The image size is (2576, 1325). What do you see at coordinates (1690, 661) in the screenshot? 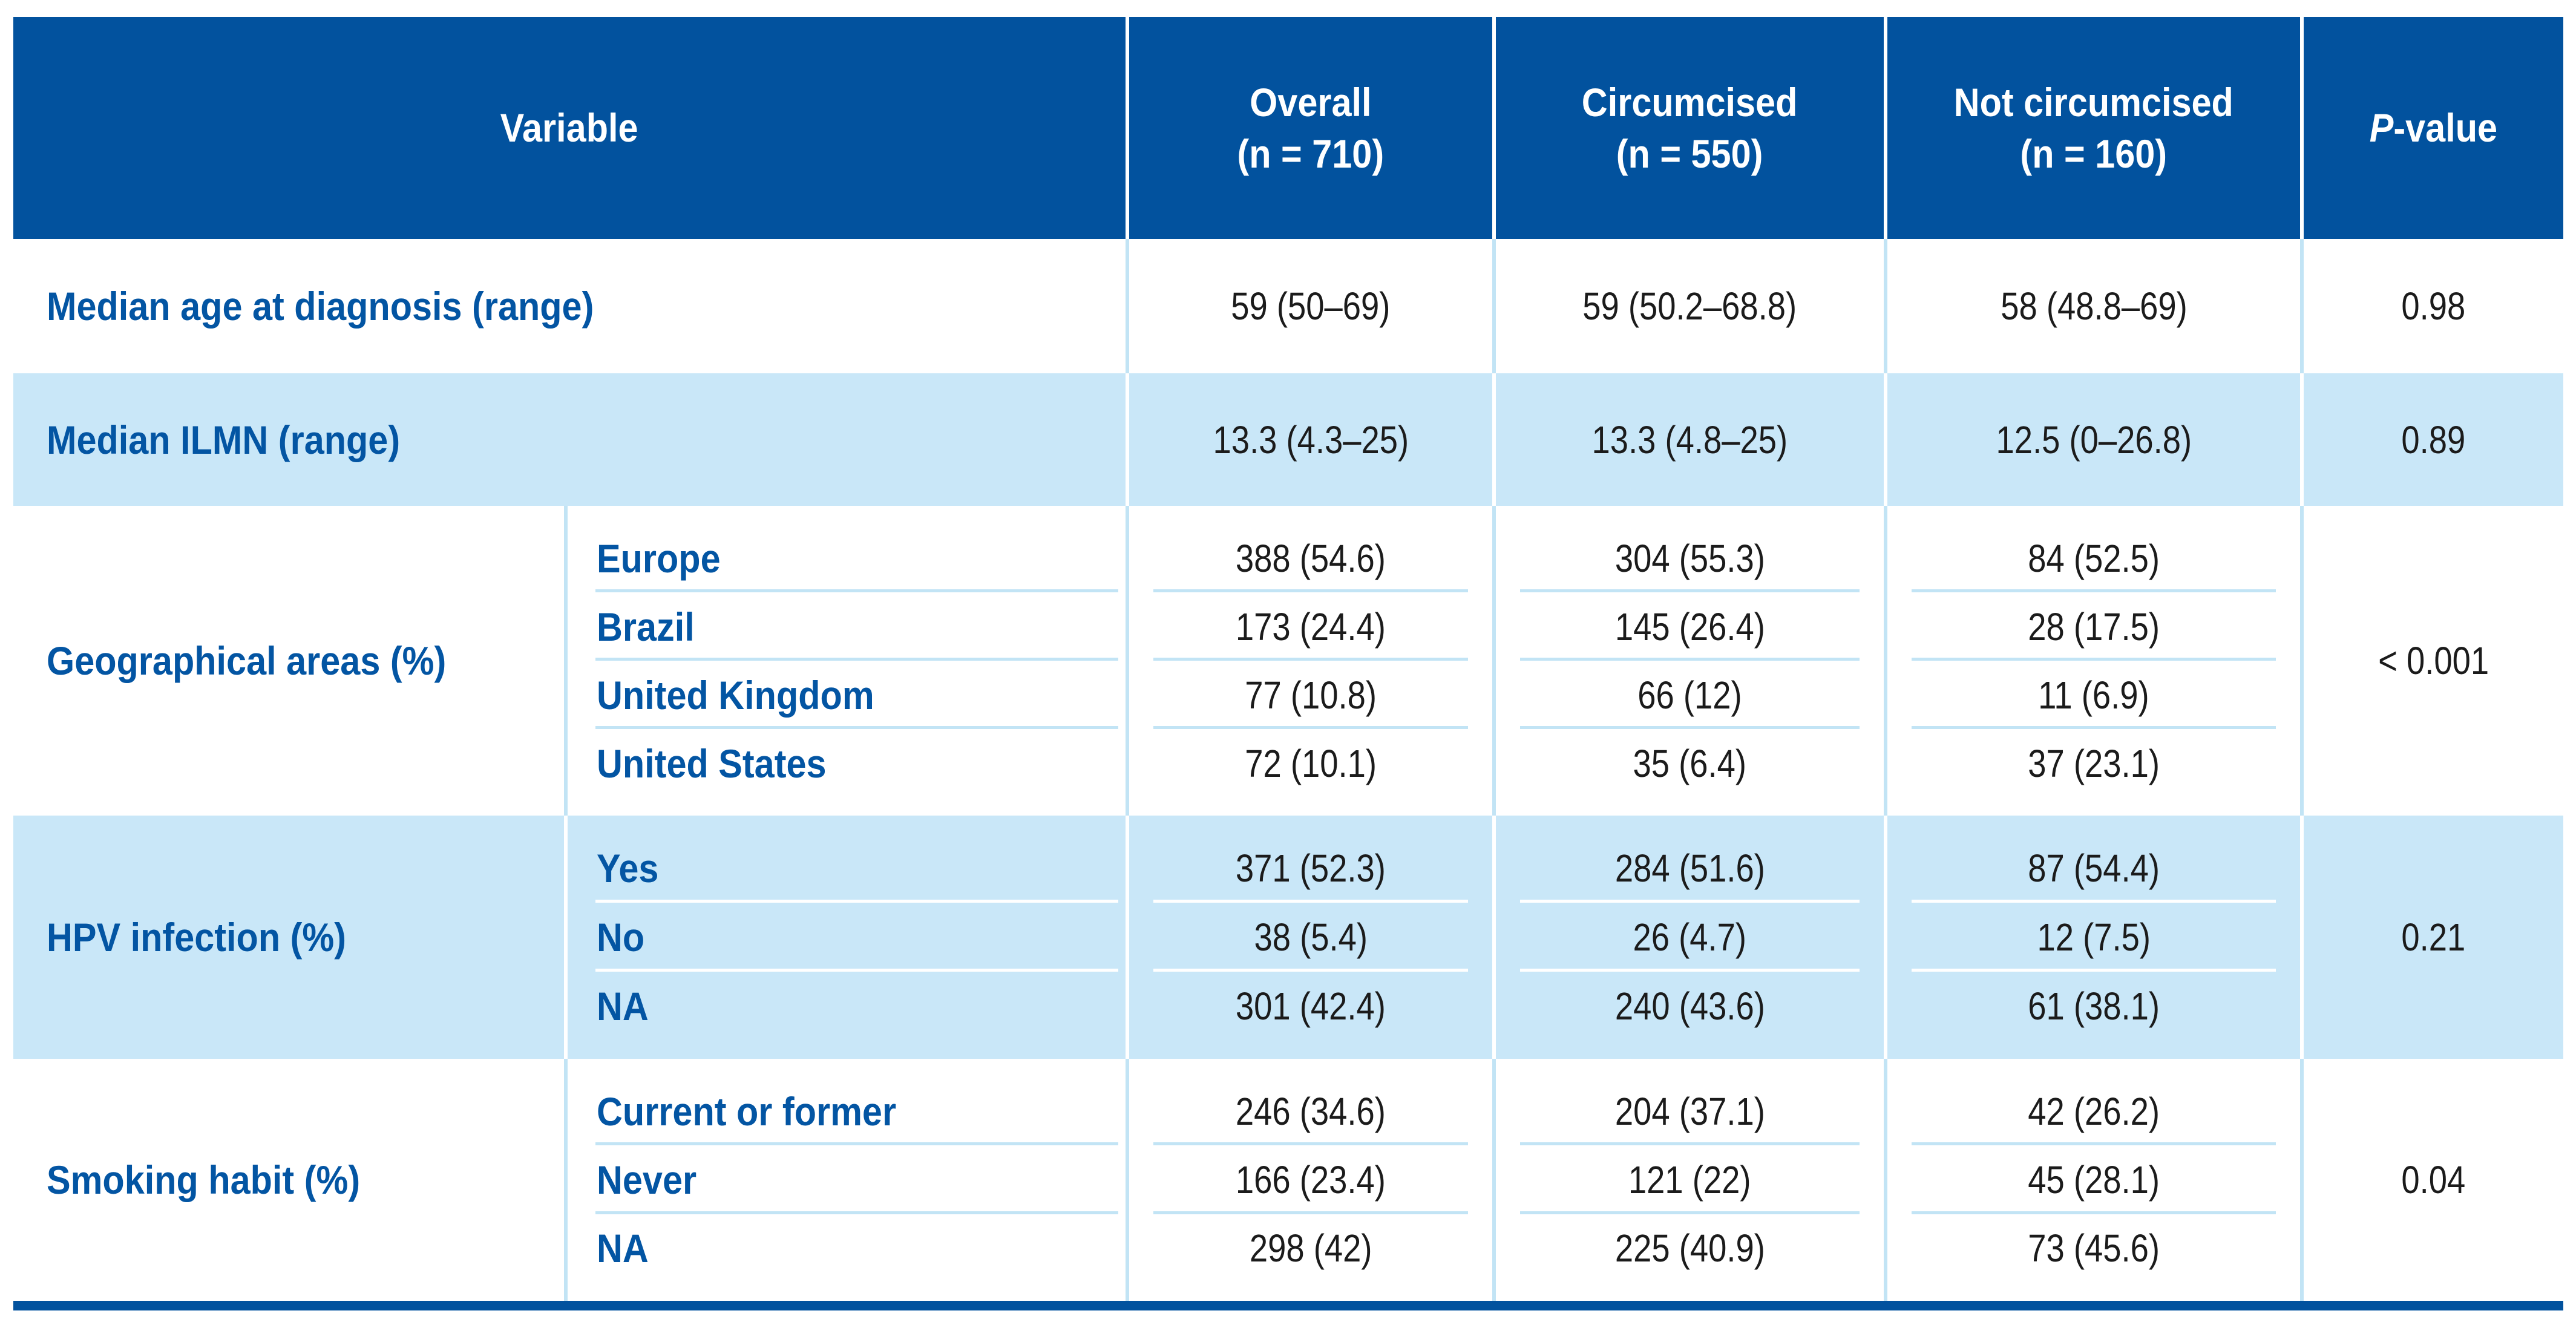
I see `cell-geo-circumcised: 304 (55.3) 145 (26.4) 66 (12) 35 (6.4)` at bounding box center [1690, 661].